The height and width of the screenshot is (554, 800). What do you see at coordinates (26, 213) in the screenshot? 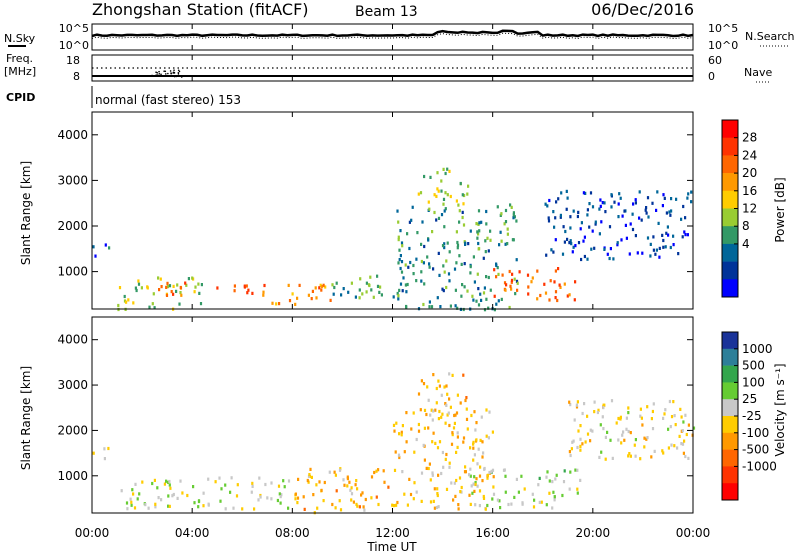
I see `power-ylabel: Slant Range [km]` at bounding box center [26, 213].